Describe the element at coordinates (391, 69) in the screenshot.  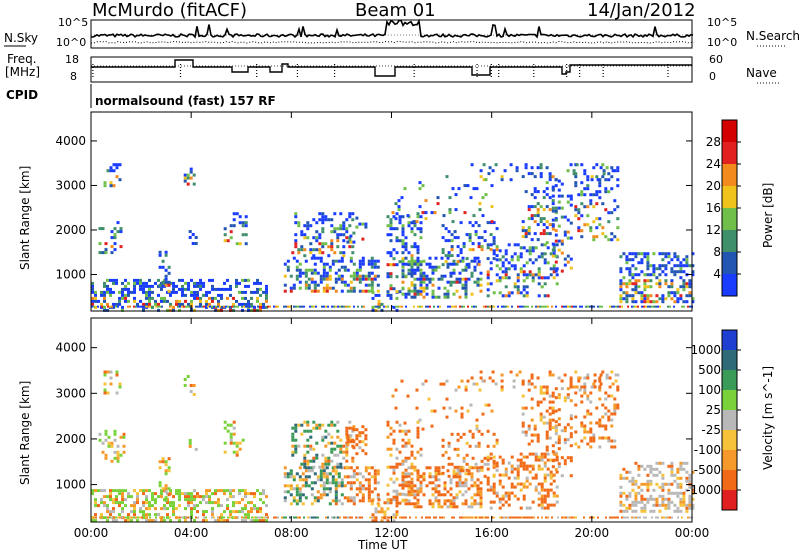
I see `freq-frame` at that location.